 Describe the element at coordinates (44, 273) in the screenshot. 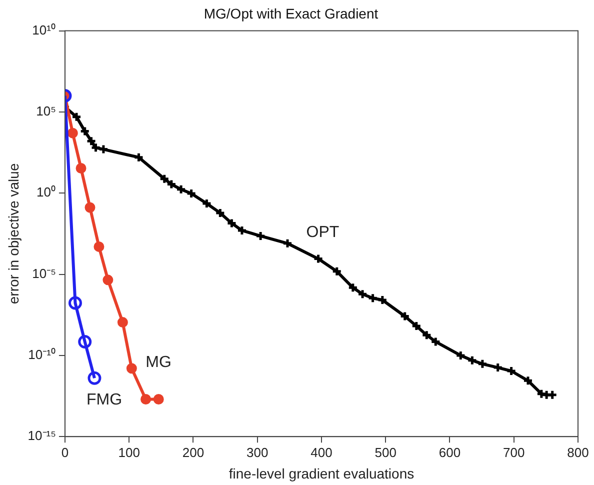

I see `y-tick-label: 10⁻⁵` at that location.